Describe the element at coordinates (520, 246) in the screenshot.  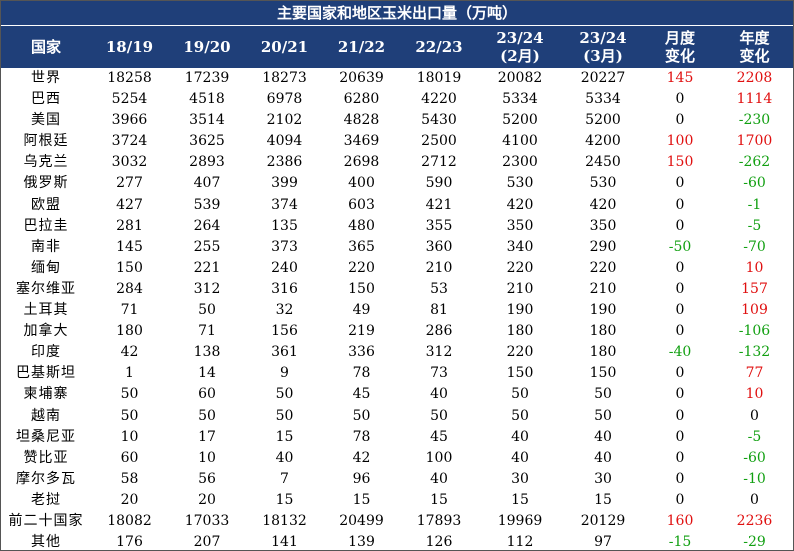
I see `table-cell: 340` at that location.